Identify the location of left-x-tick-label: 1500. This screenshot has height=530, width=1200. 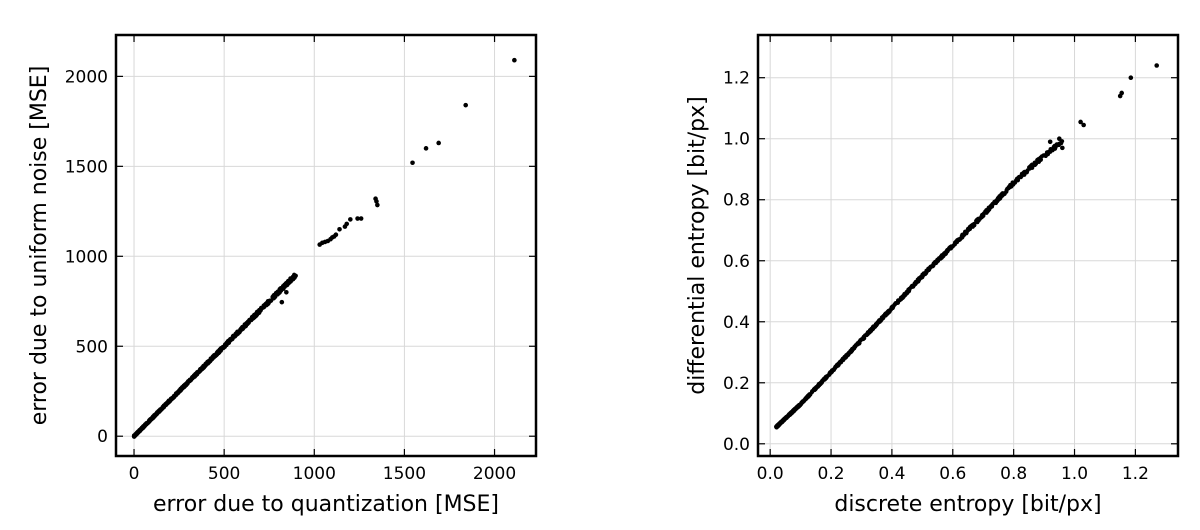
(404, 474).